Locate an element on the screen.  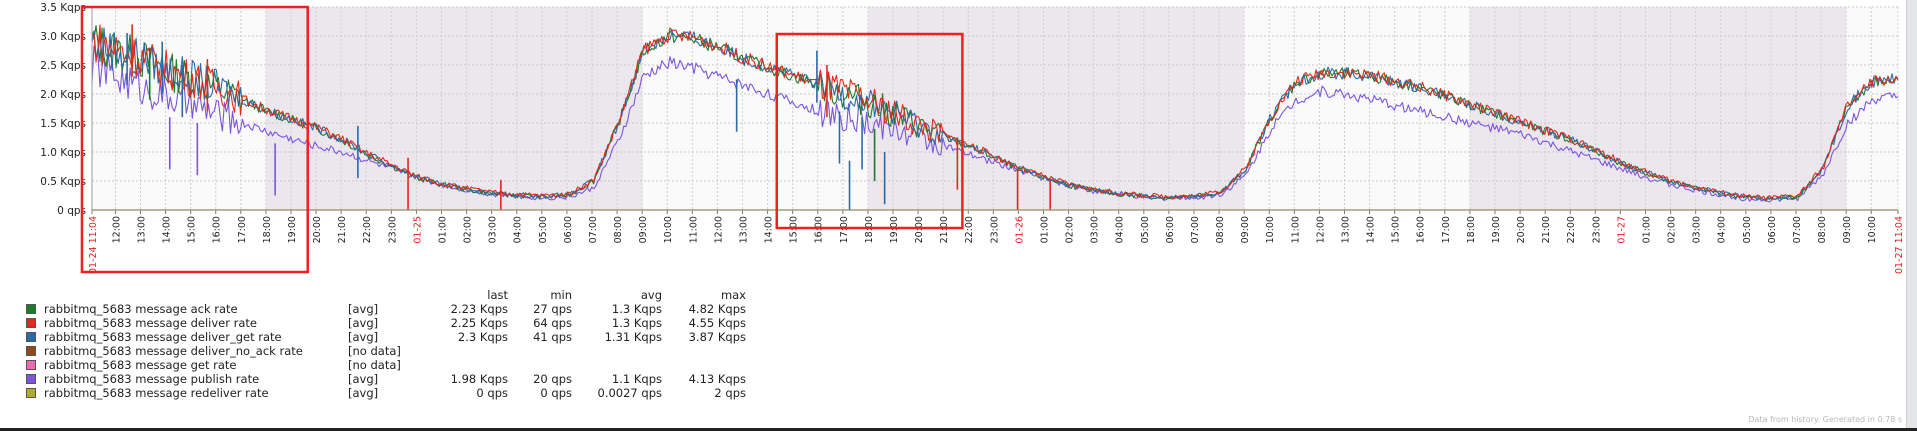
legend-last: 2.25 Kqps is located at coordinates (479, 323).